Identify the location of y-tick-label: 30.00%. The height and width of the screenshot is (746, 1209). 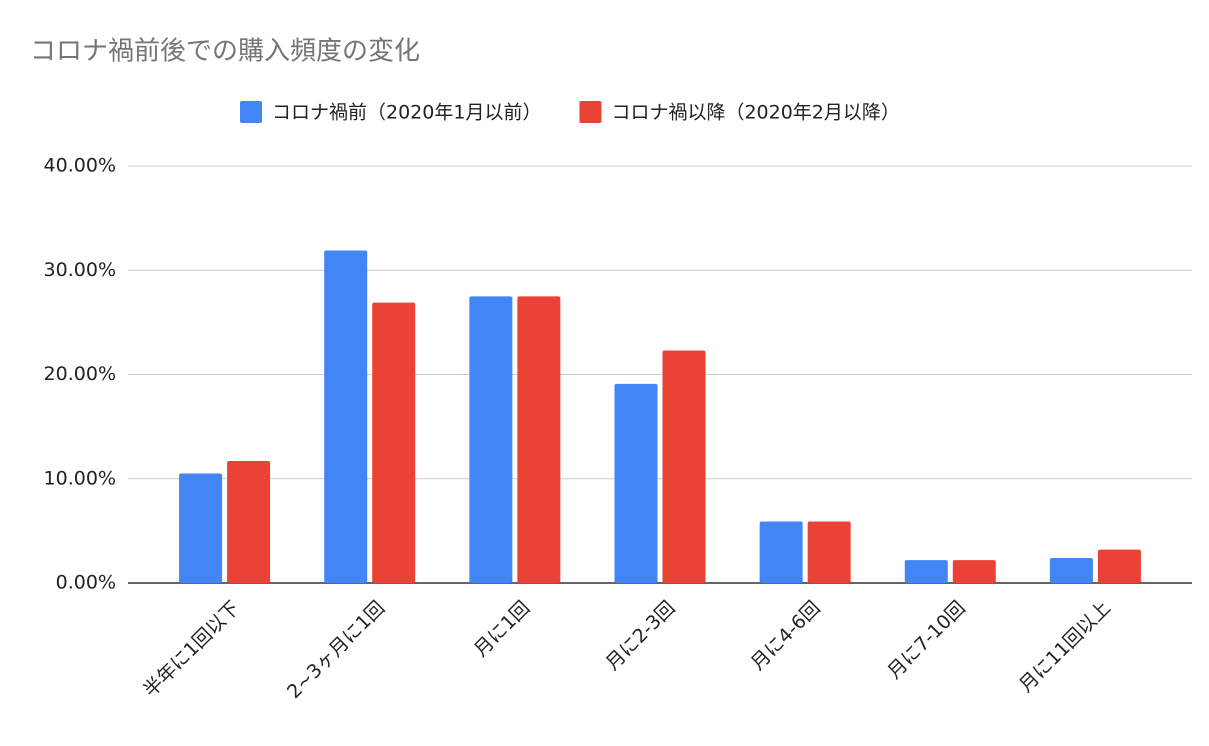
(80, 270).